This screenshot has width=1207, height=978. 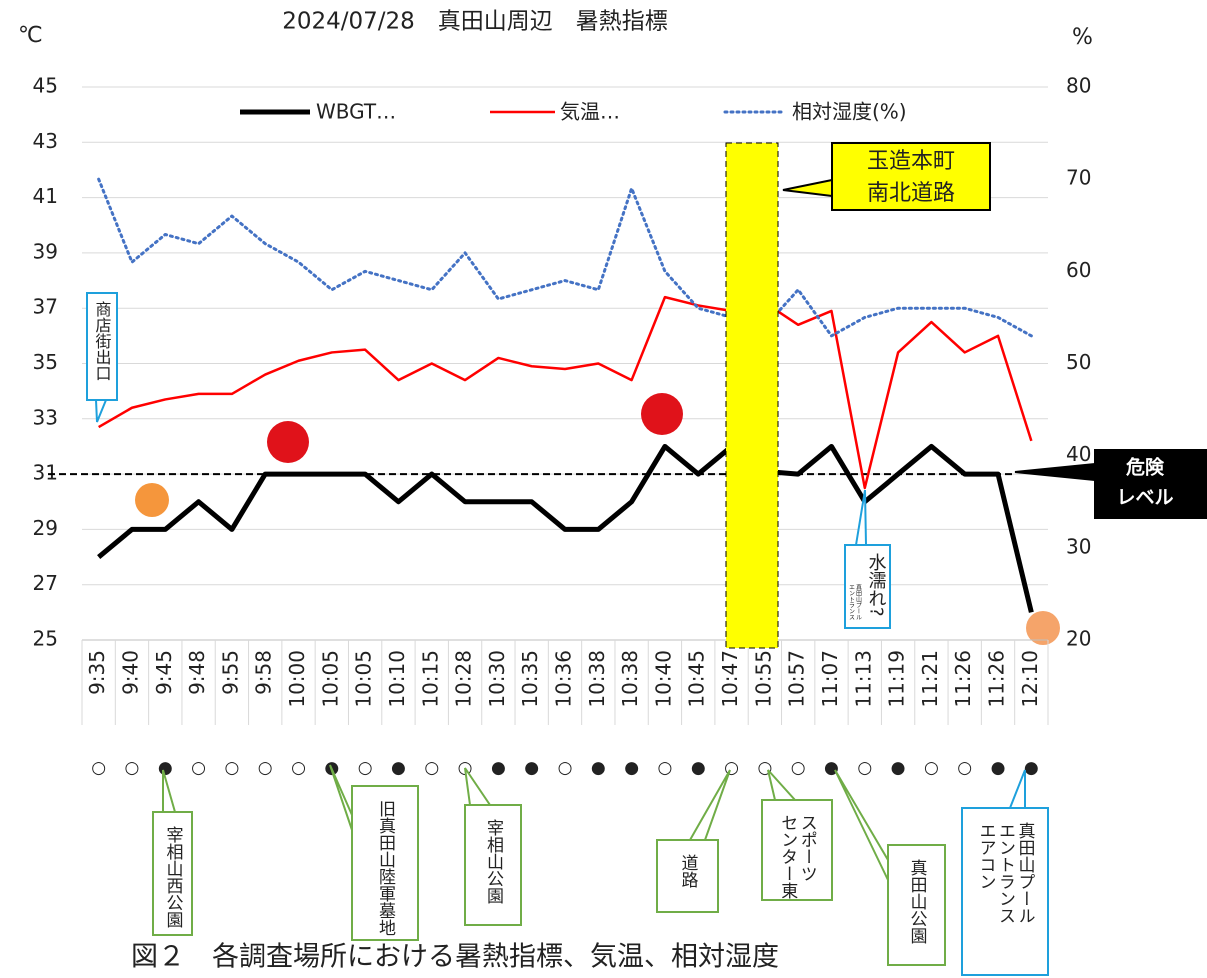 I want to click on x-tick-label: 10:38, so click(x=597, y=679).